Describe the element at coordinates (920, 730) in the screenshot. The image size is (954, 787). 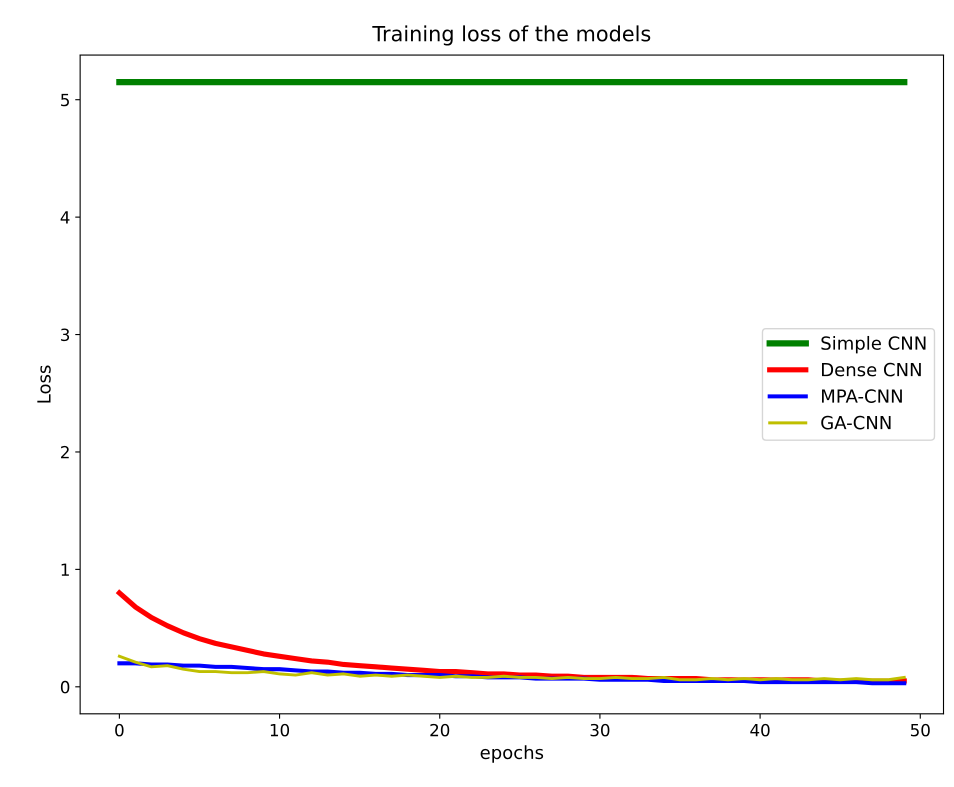
I see `x-tick-label: 50` at that location.